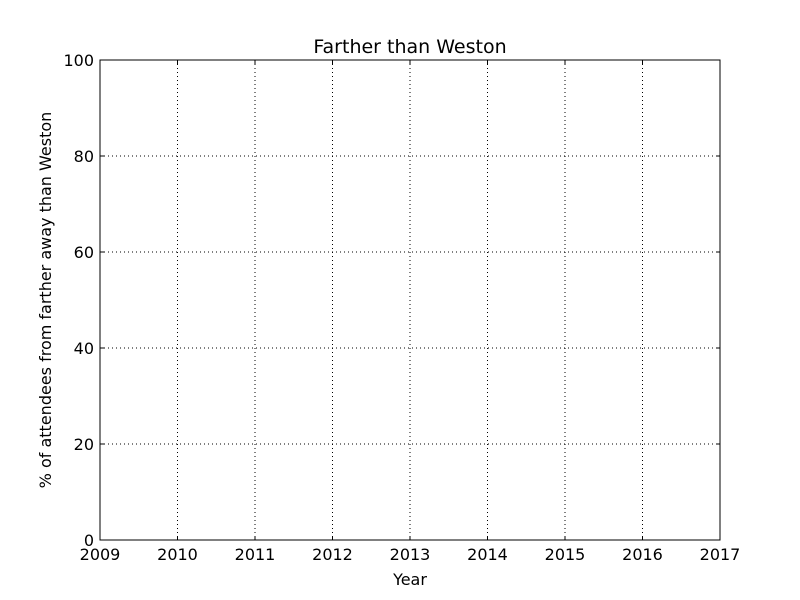 Image resolution: width=800 pixels, height=600 pixels. I want to click on y-tick-label: 100, so click(78, 60).